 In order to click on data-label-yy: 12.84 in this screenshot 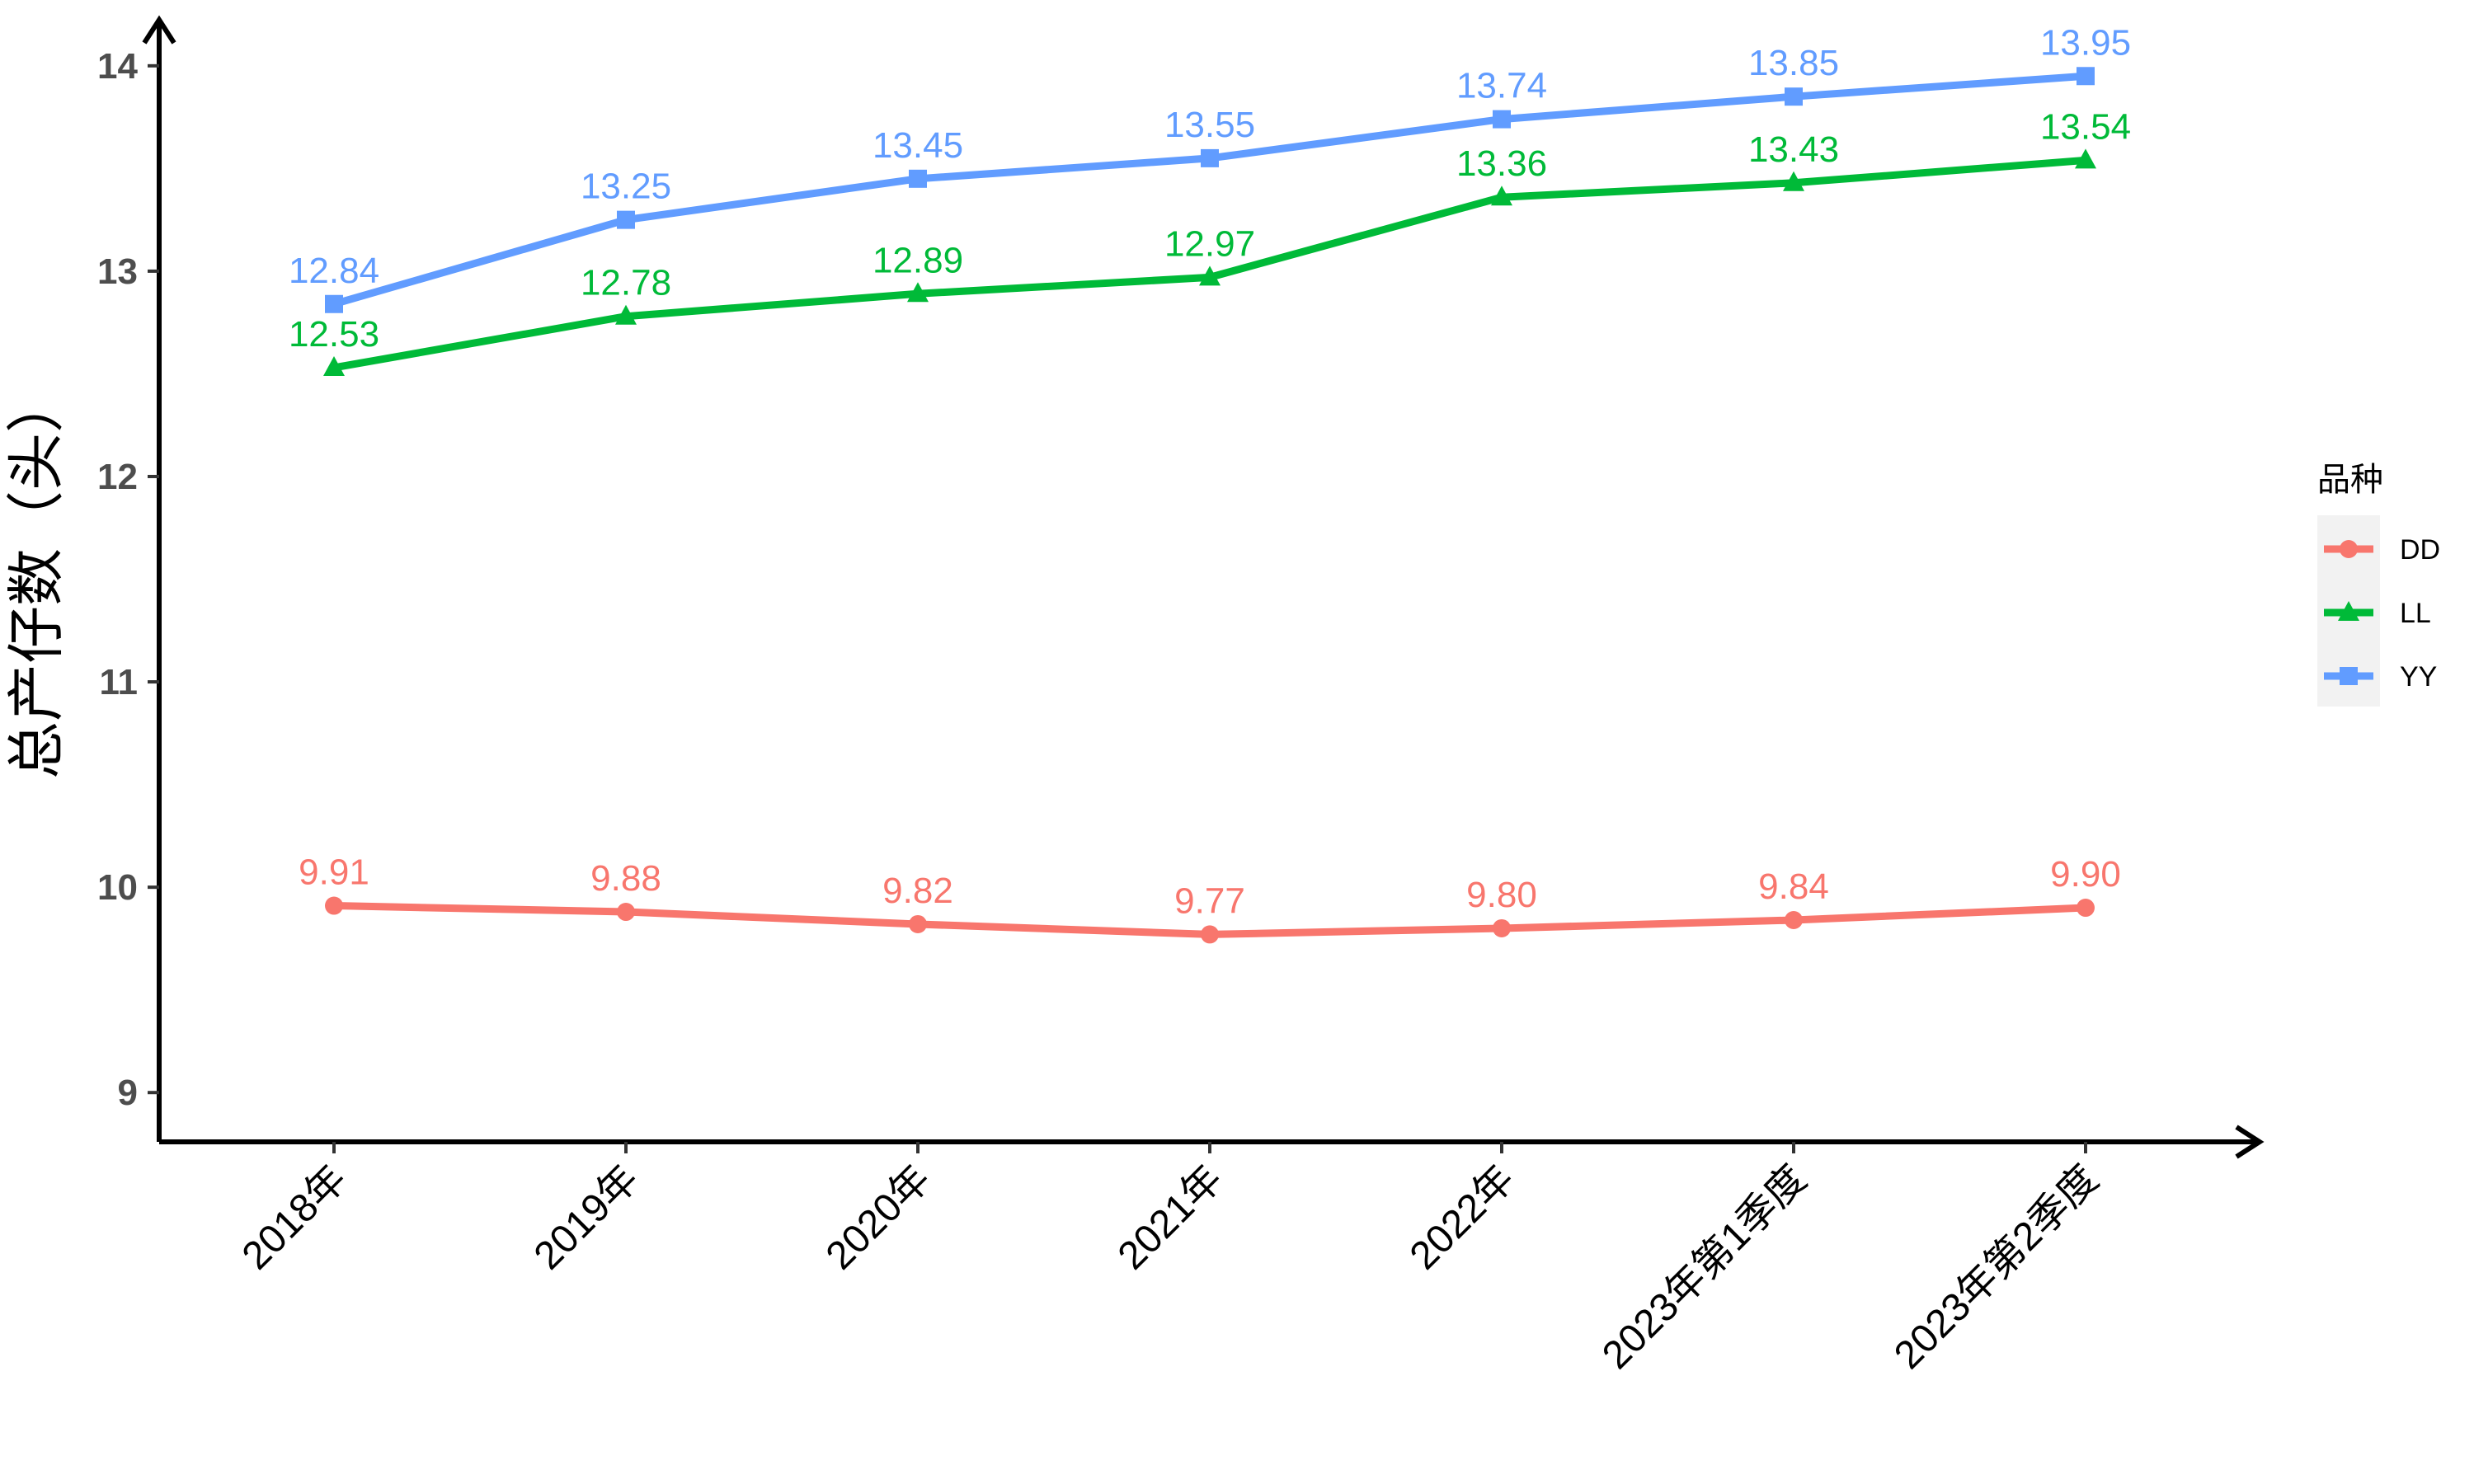, I will do `click(334, 271)`.